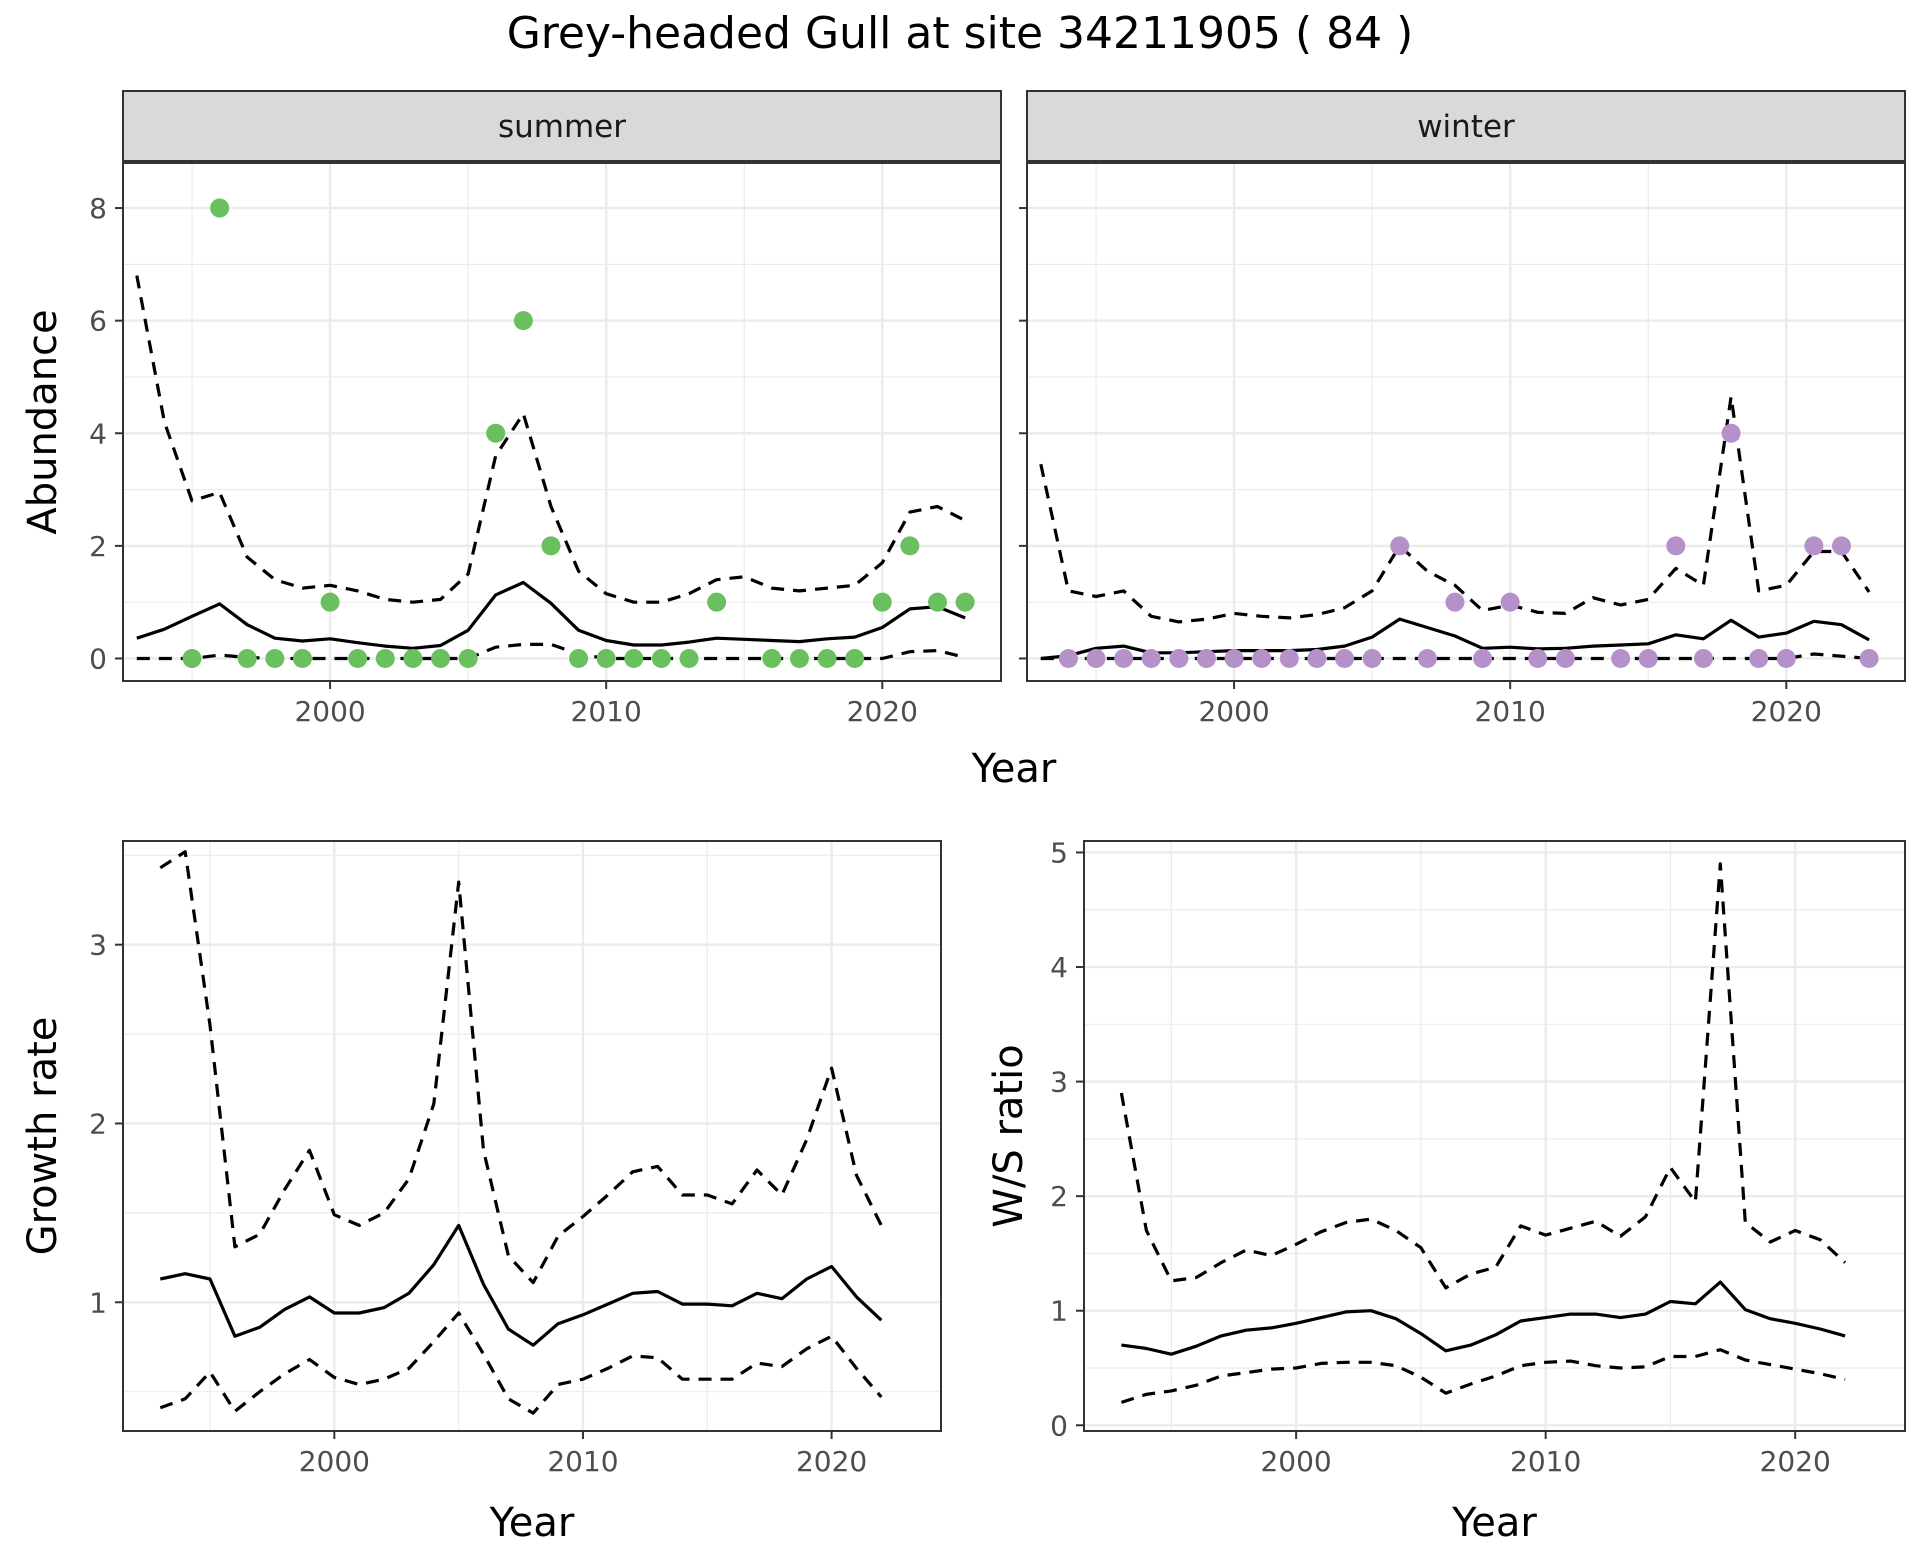  I want to click on winter-strip-label: winter, so click(1466, 127).